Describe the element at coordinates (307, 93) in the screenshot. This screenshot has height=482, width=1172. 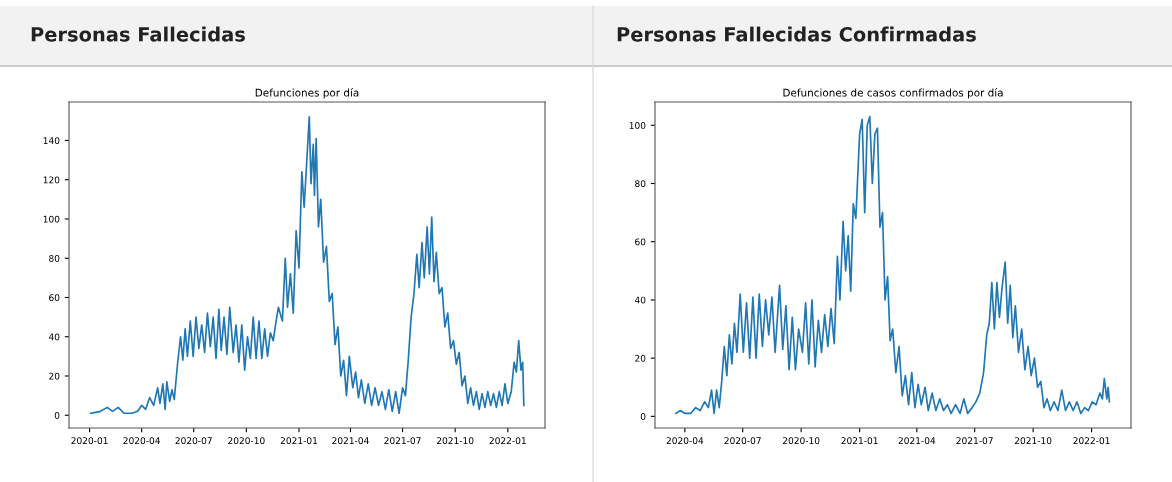
I see `chart-subtitle: Defunciones por día` at that location.